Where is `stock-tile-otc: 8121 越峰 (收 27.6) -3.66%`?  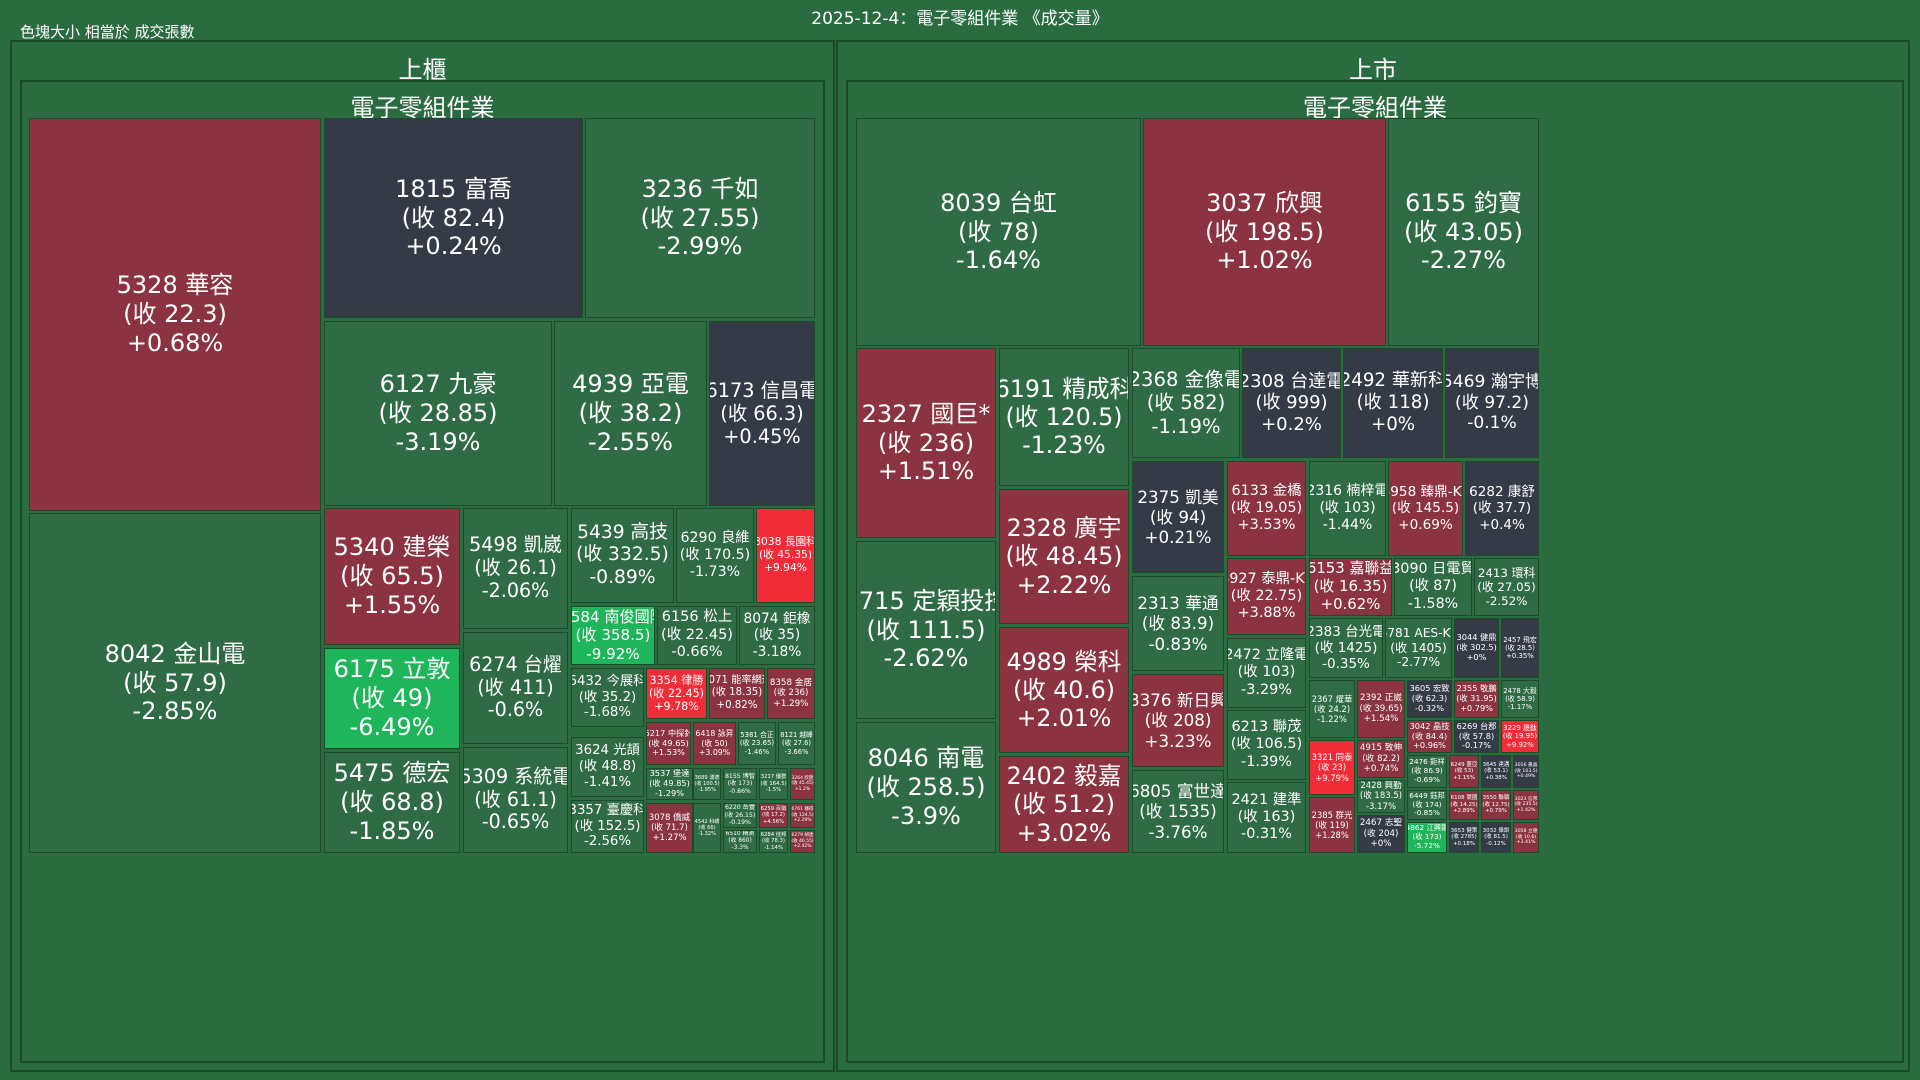 stock-tile-otc: 8121 越峰 (收 27.6) -3.66% is located at coordinates (796, 743).